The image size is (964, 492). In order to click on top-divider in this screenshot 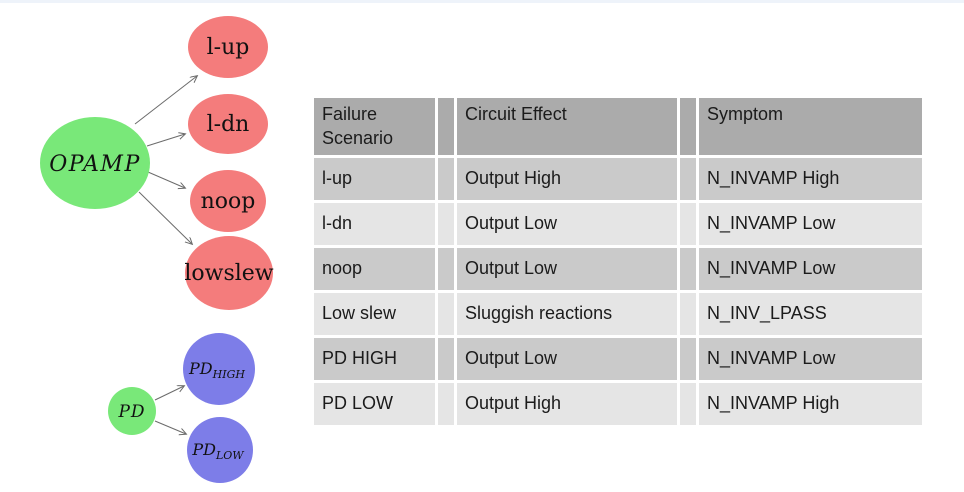, I will do `click(482, 1)`.